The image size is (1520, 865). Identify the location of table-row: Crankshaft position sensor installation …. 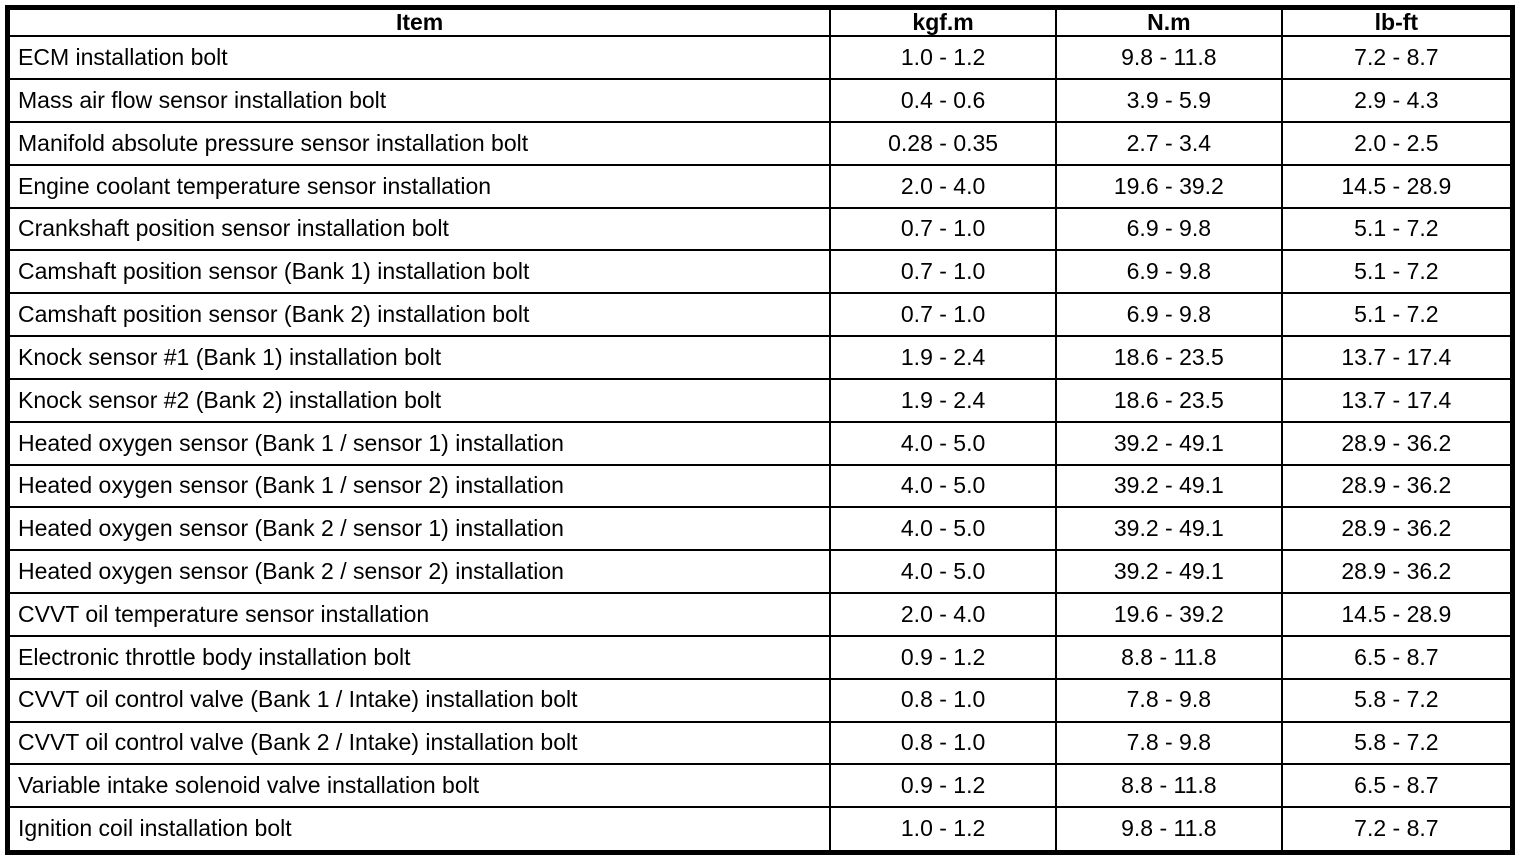
(760, 229).